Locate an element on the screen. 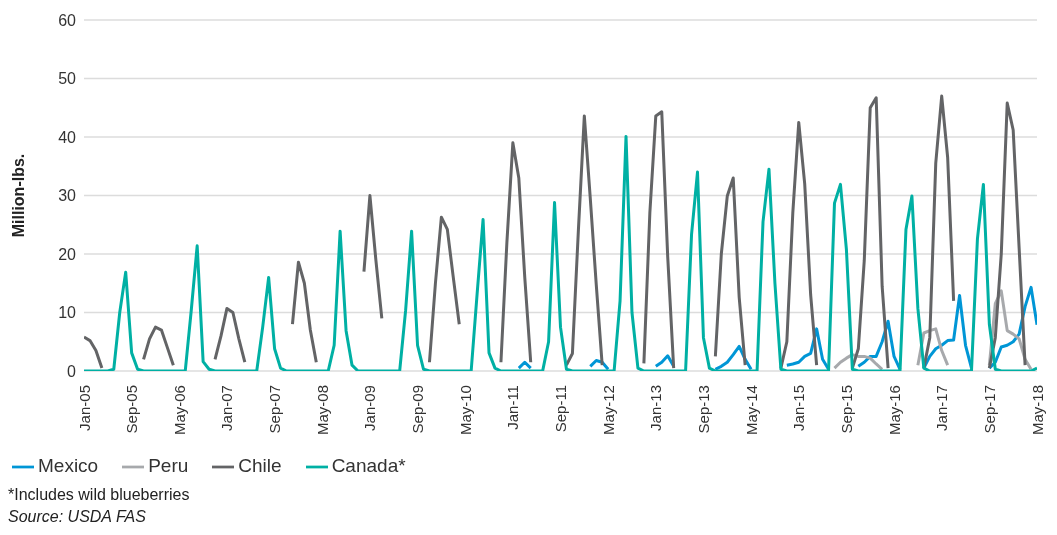 The width and height of the screenshot is (1057, 535). legend-label: Canada* is located at coordinates (368, 466).